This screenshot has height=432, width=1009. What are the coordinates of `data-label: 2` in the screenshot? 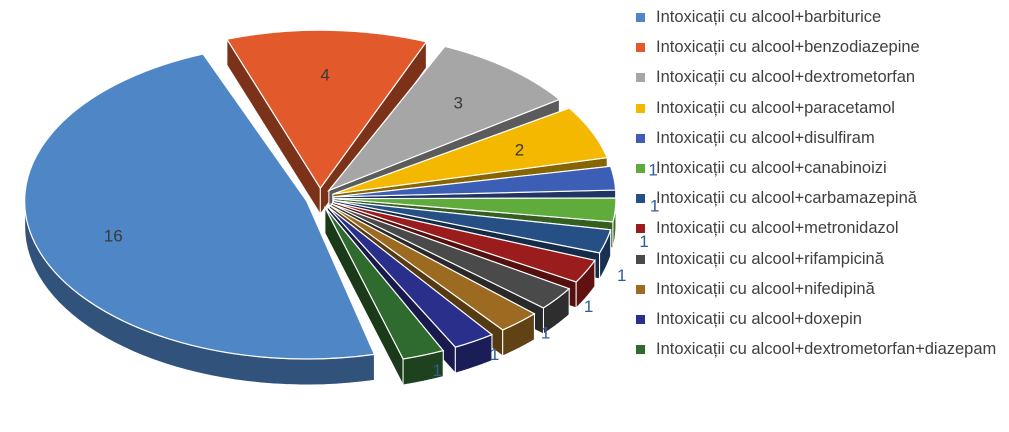 It's located at (519, 149).